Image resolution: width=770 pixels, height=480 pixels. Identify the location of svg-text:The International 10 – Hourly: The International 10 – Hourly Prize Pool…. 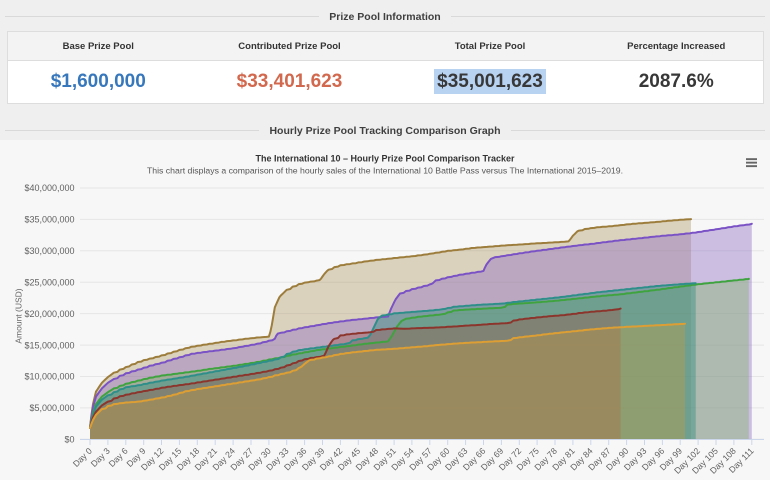
(385, 159).